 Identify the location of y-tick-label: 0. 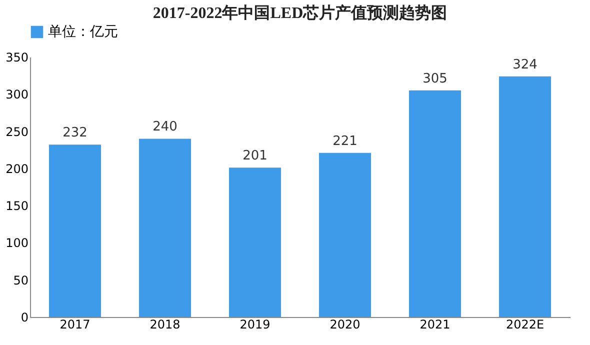
(24, 317).